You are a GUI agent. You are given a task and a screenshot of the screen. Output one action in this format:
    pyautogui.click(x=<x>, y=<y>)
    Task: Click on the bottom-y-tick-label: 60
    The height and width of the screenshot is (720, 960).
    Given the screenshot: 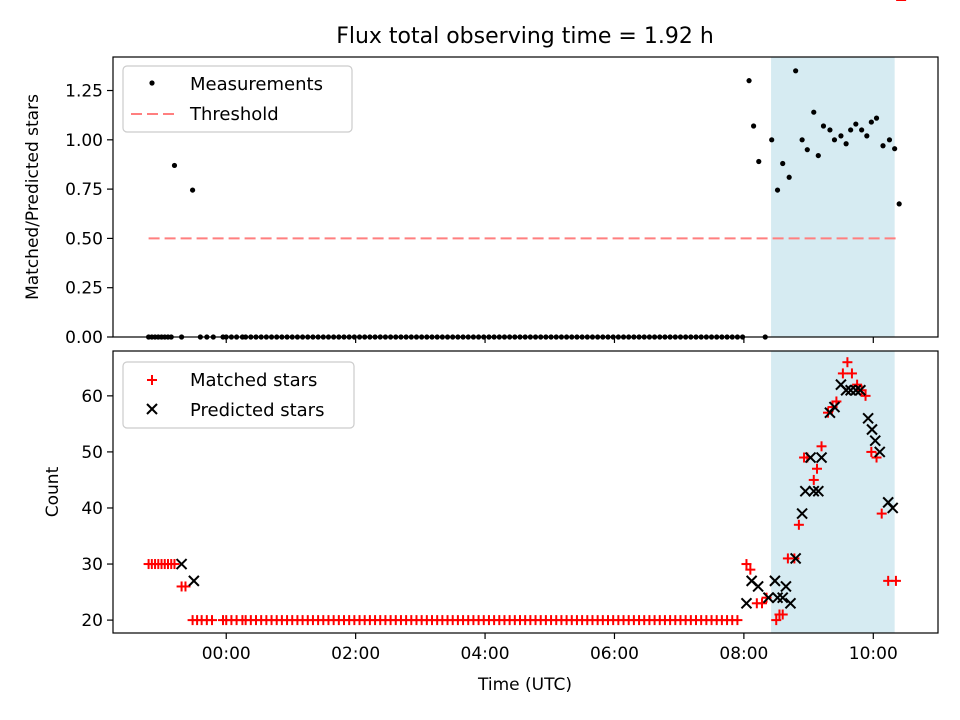 What is the action you would take?
    pyautogui.click(x=92, y=397)
    